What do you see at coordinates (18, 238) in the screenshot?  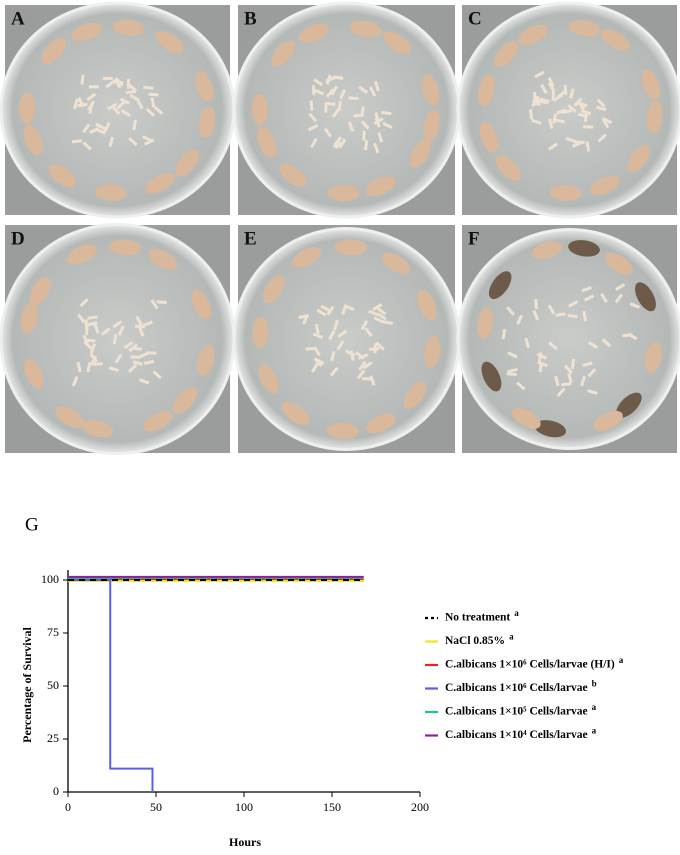 I see `panel-label: D` at bounding box center [18, 238].